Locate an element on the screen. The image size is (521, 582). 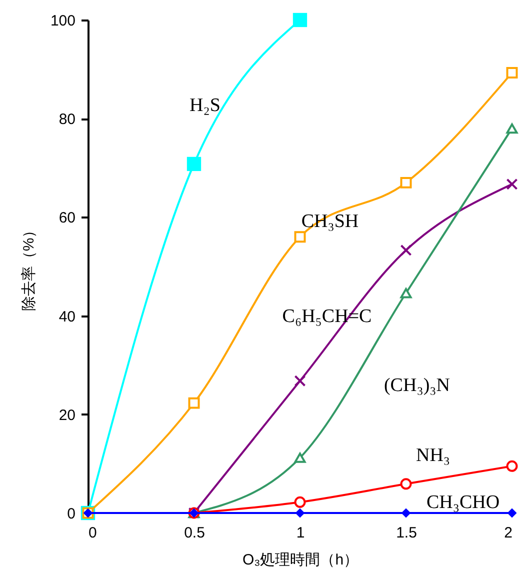
y-tick-label: 100 is located at coordinates (63, 21).